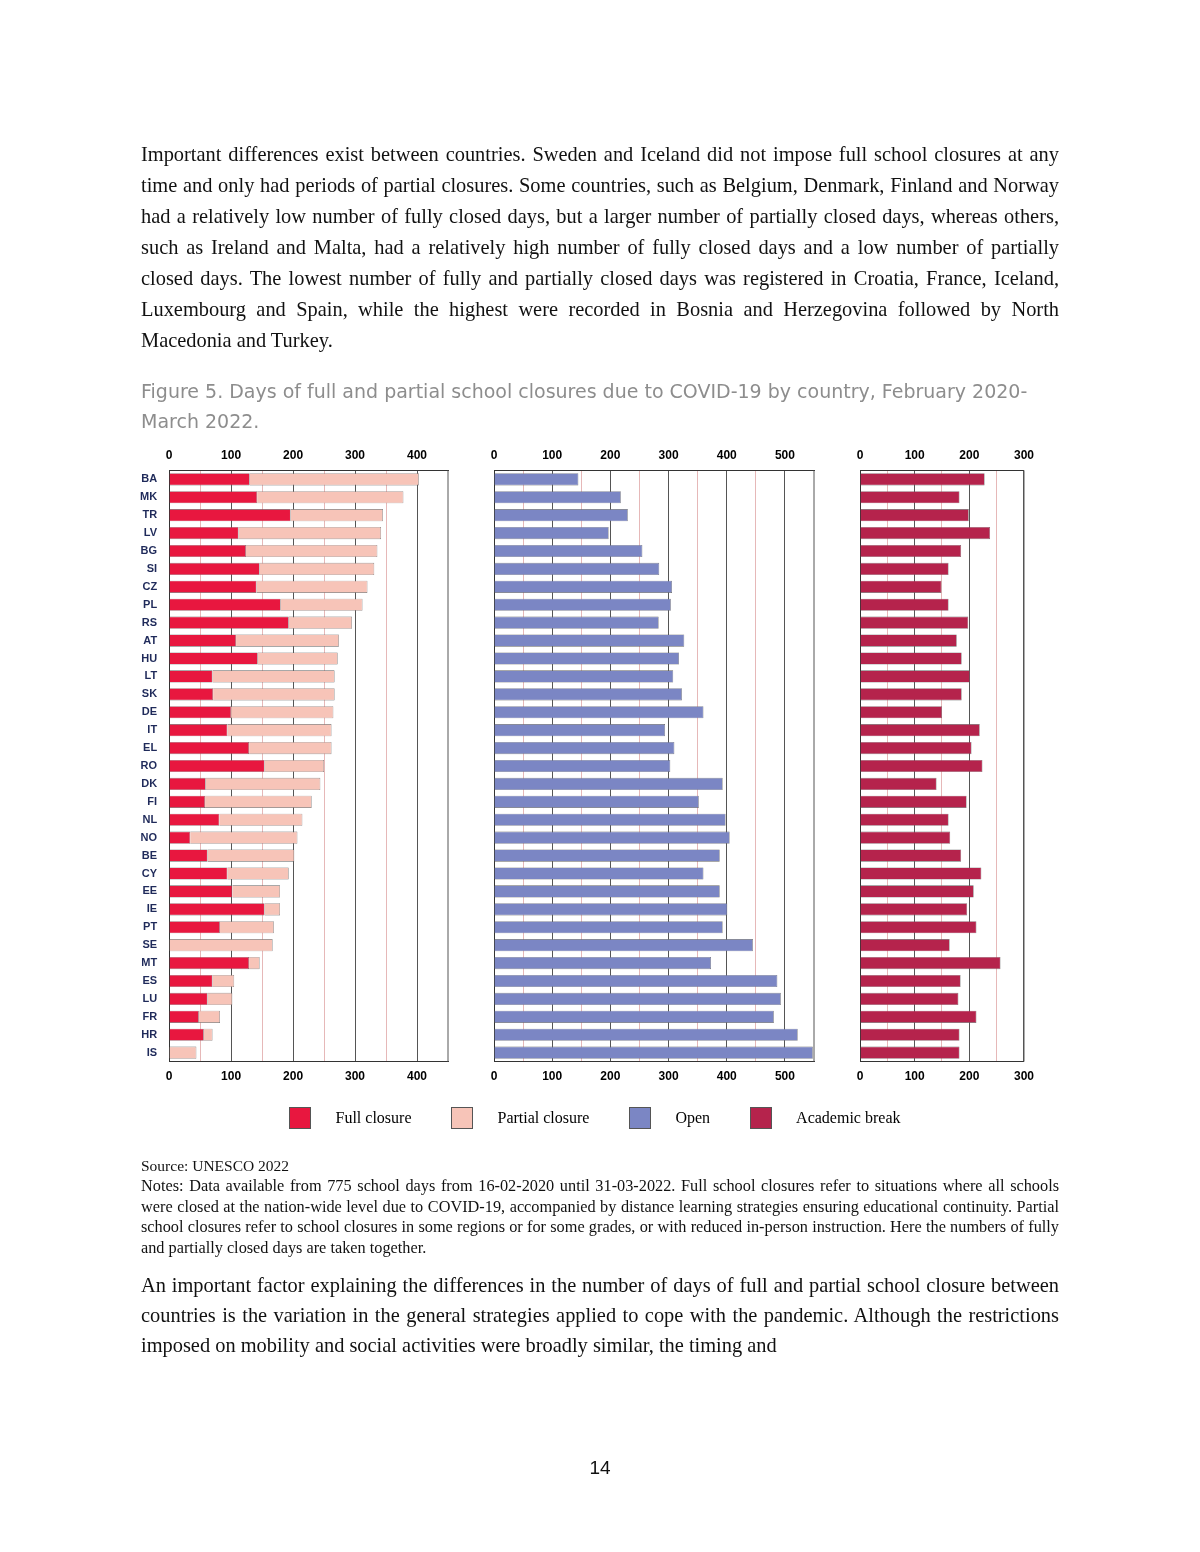 The height and width of the screenshot is (1552, 1200). Describe the element at coordinates (152, 567) in the screenshot. I see `y-tick-label: SI` at that location.